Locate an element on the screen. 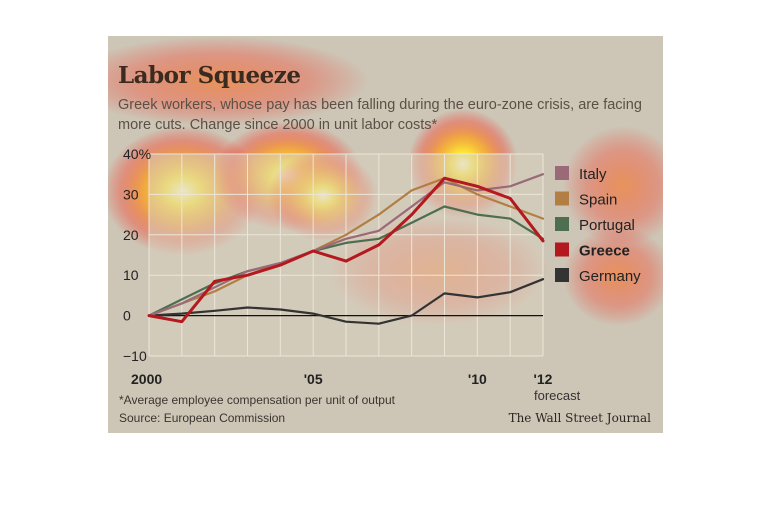 The height and width of the screenshot is (528, 770). x-tick-label: '05 is located at coordinates (313, 379).